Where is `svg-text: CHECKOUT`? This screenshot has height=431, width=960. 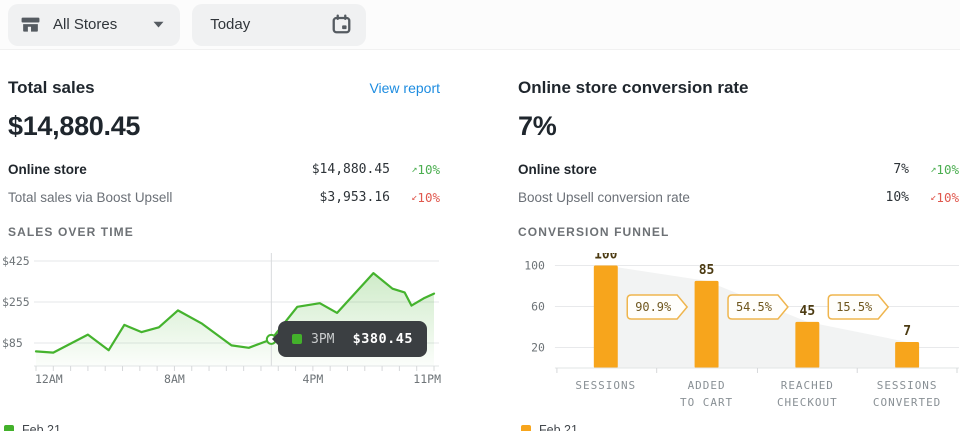
svg-text: CHECKOUT is located at coordinates (807, 402).